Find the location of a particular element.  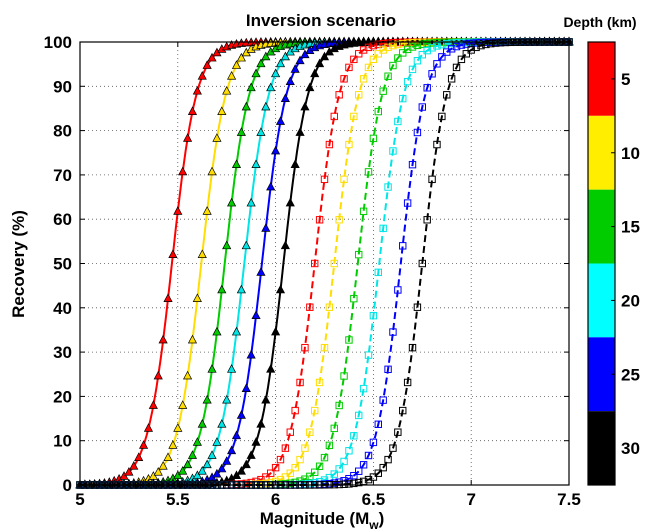

x-tick-label: 5 is located at coordinates (79, 499).